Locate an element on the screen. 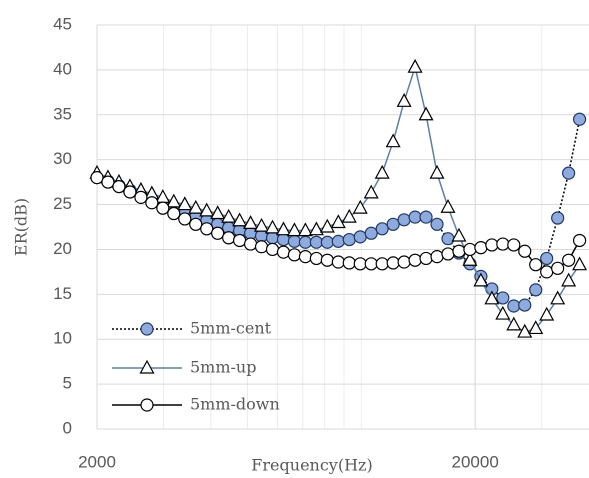  x-axis-label: Frequency(Hz) is located at coordinates (311, 465).